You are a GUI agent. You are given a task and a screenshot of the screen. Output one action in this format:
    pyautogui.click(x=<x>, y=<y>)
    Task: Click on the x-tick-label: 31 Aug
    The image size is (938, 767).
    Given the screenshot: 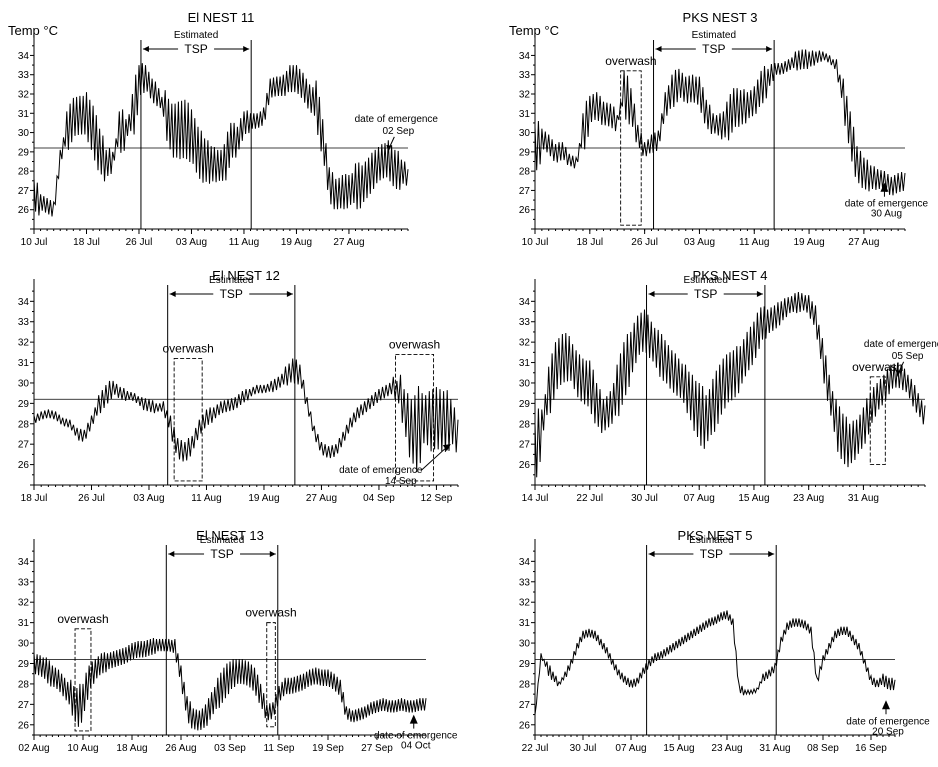 What is the action you would take?
    pyautogui.click(x=774, y=748)
    